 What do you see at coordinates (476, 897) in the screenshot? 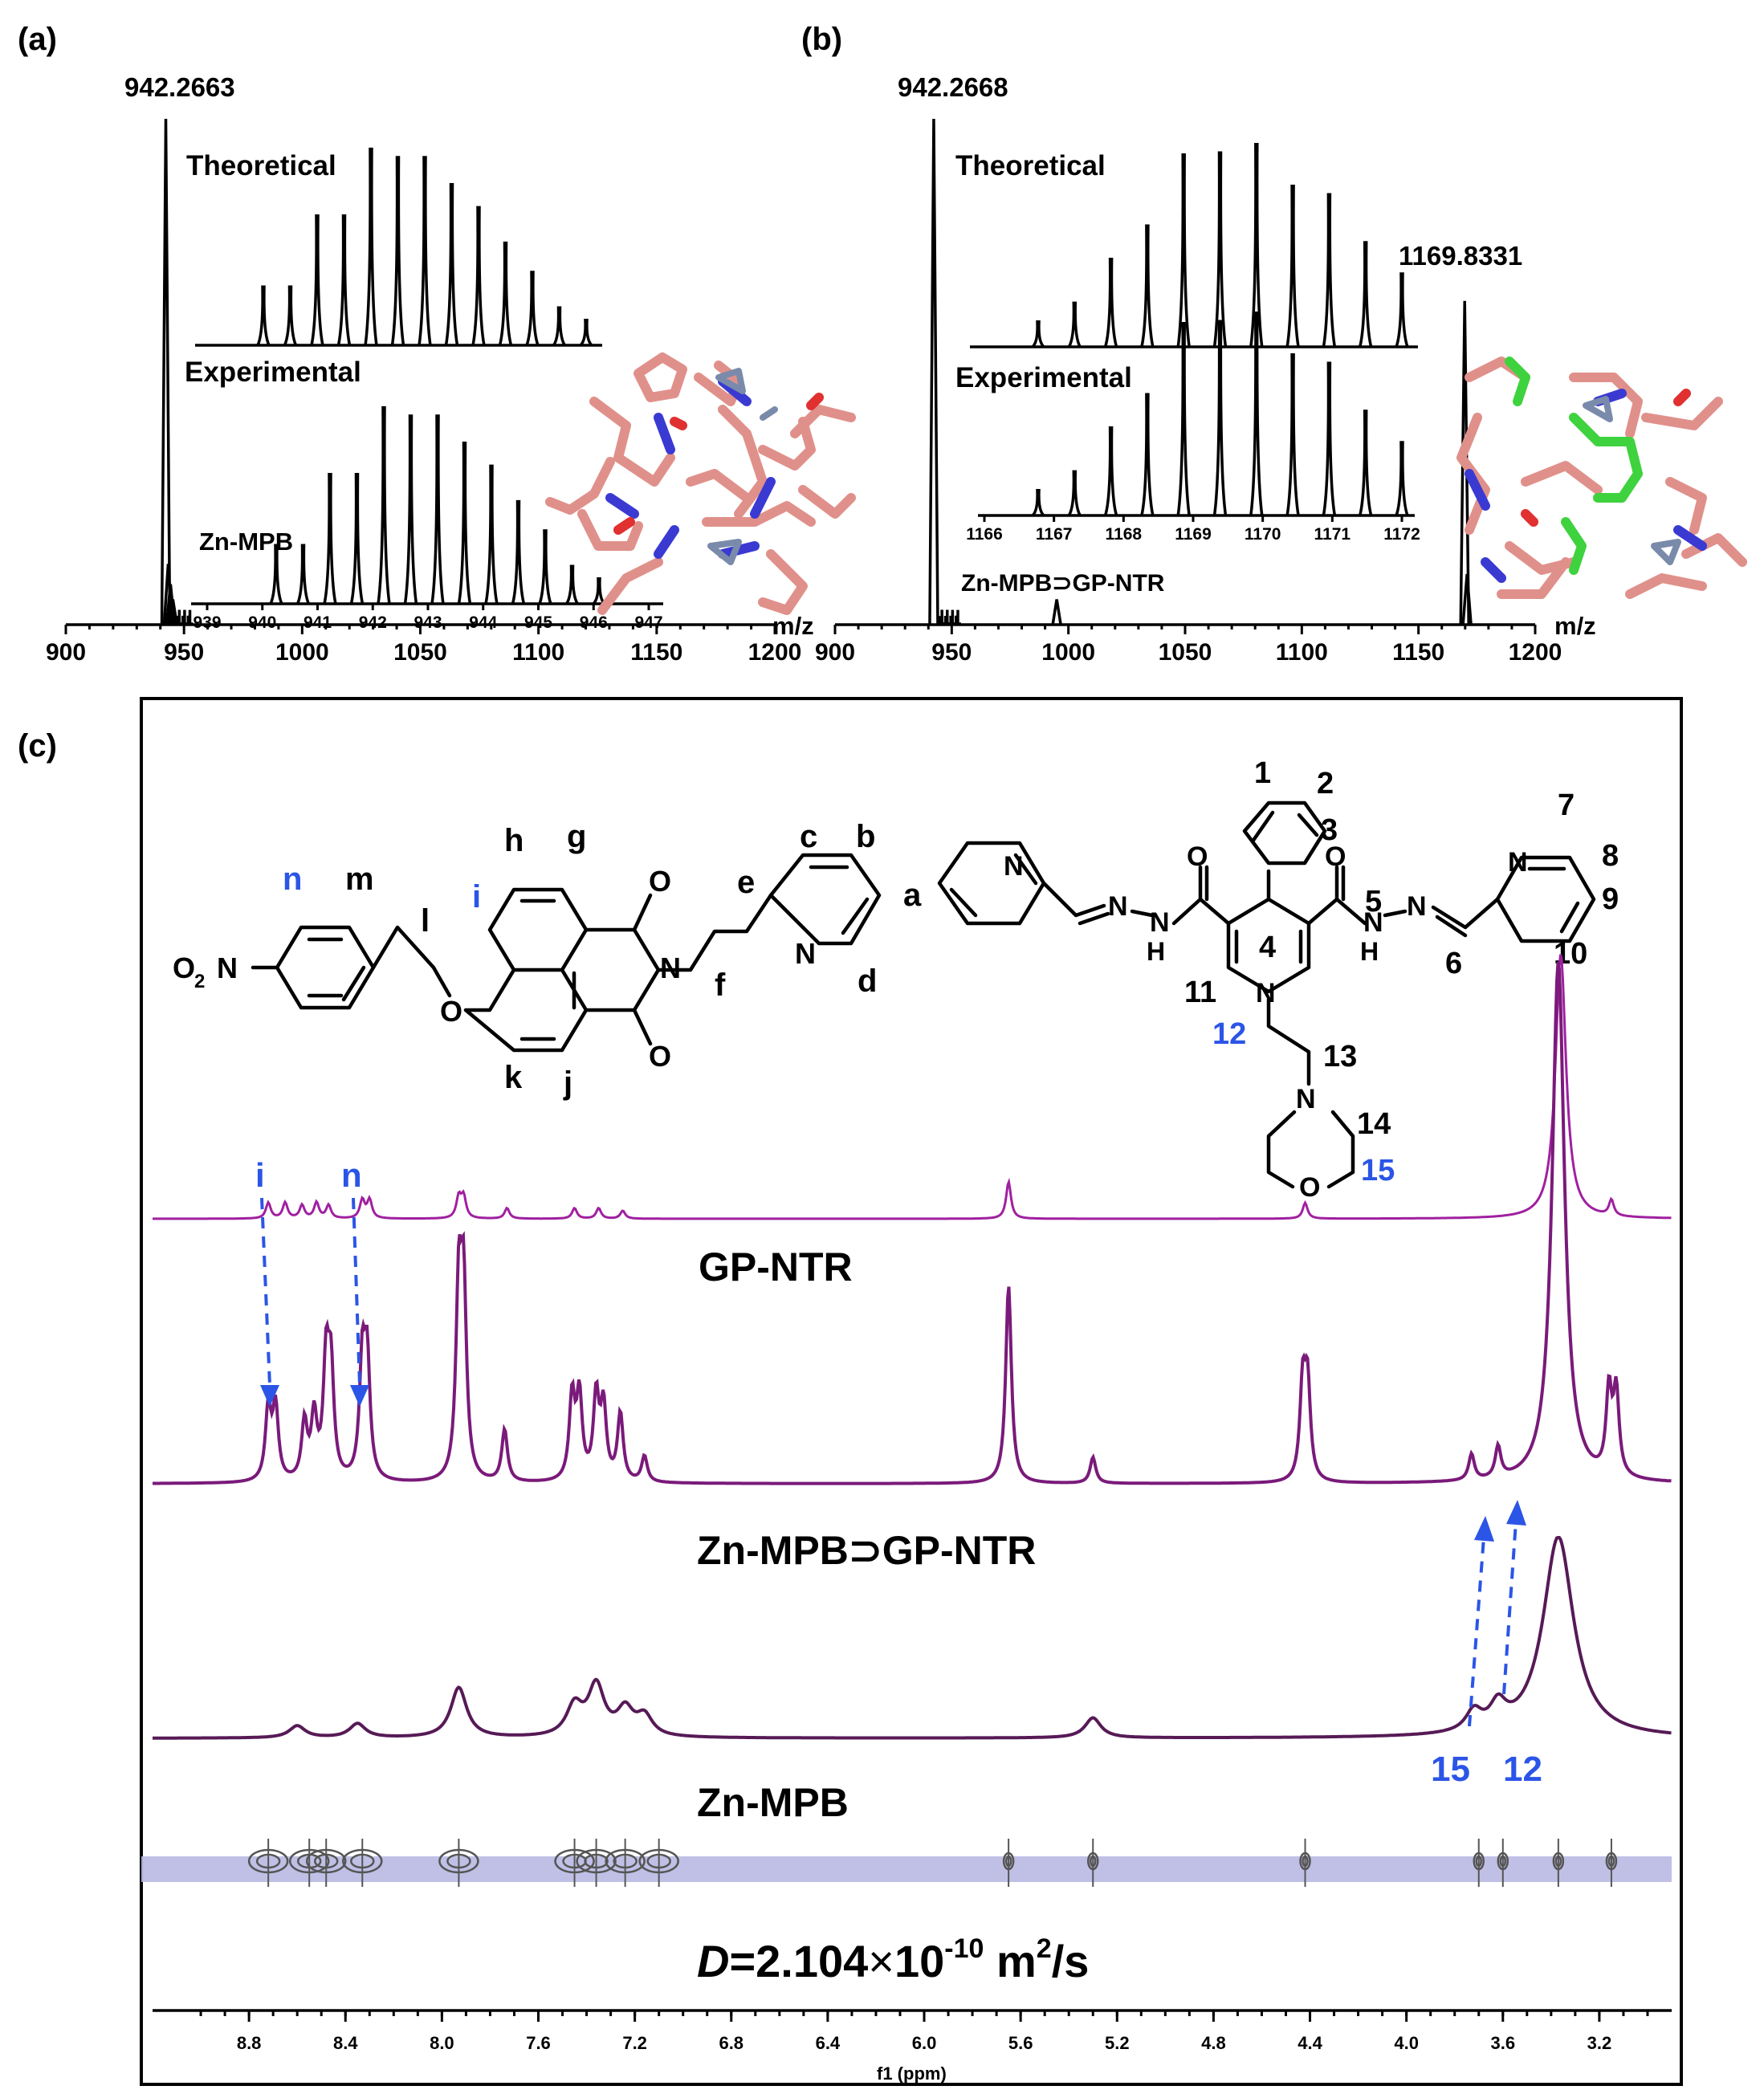
I see `label-i: i` at bounding box center [476, 897].